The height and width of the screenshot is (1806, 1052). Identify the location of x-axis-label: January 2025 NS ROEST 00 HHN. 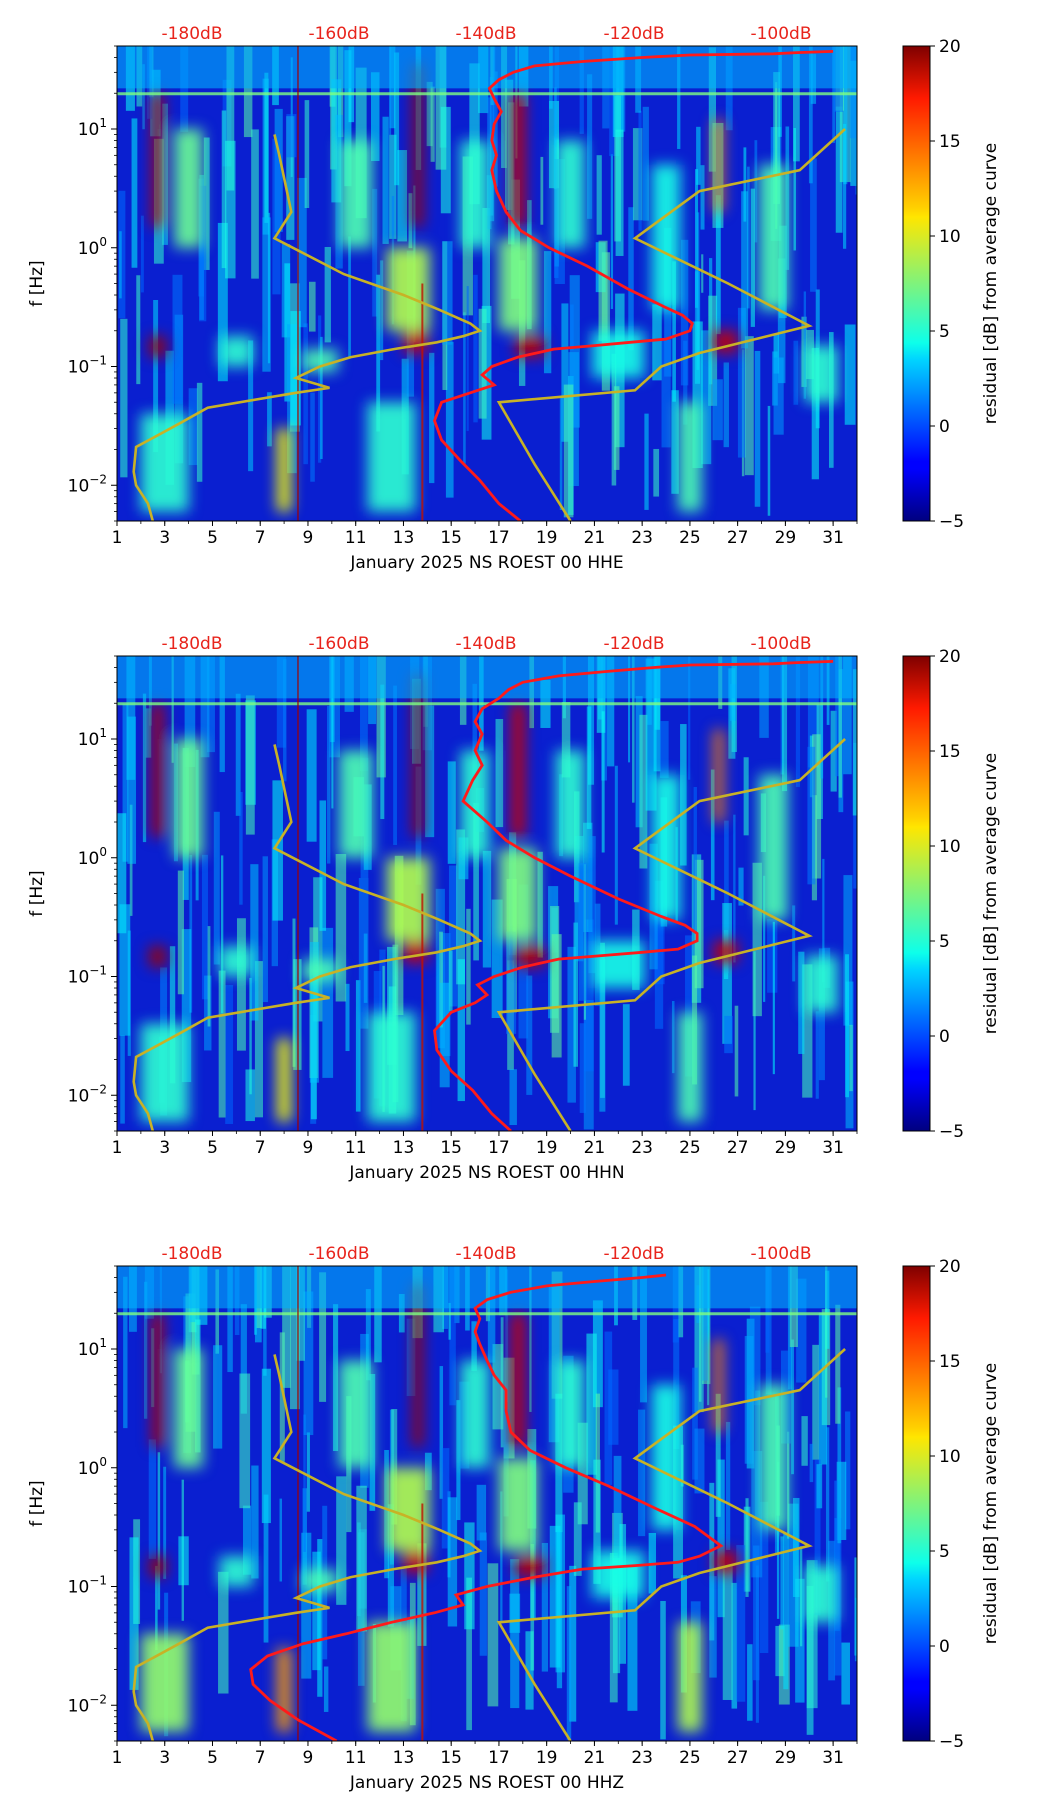
(486, 1173).